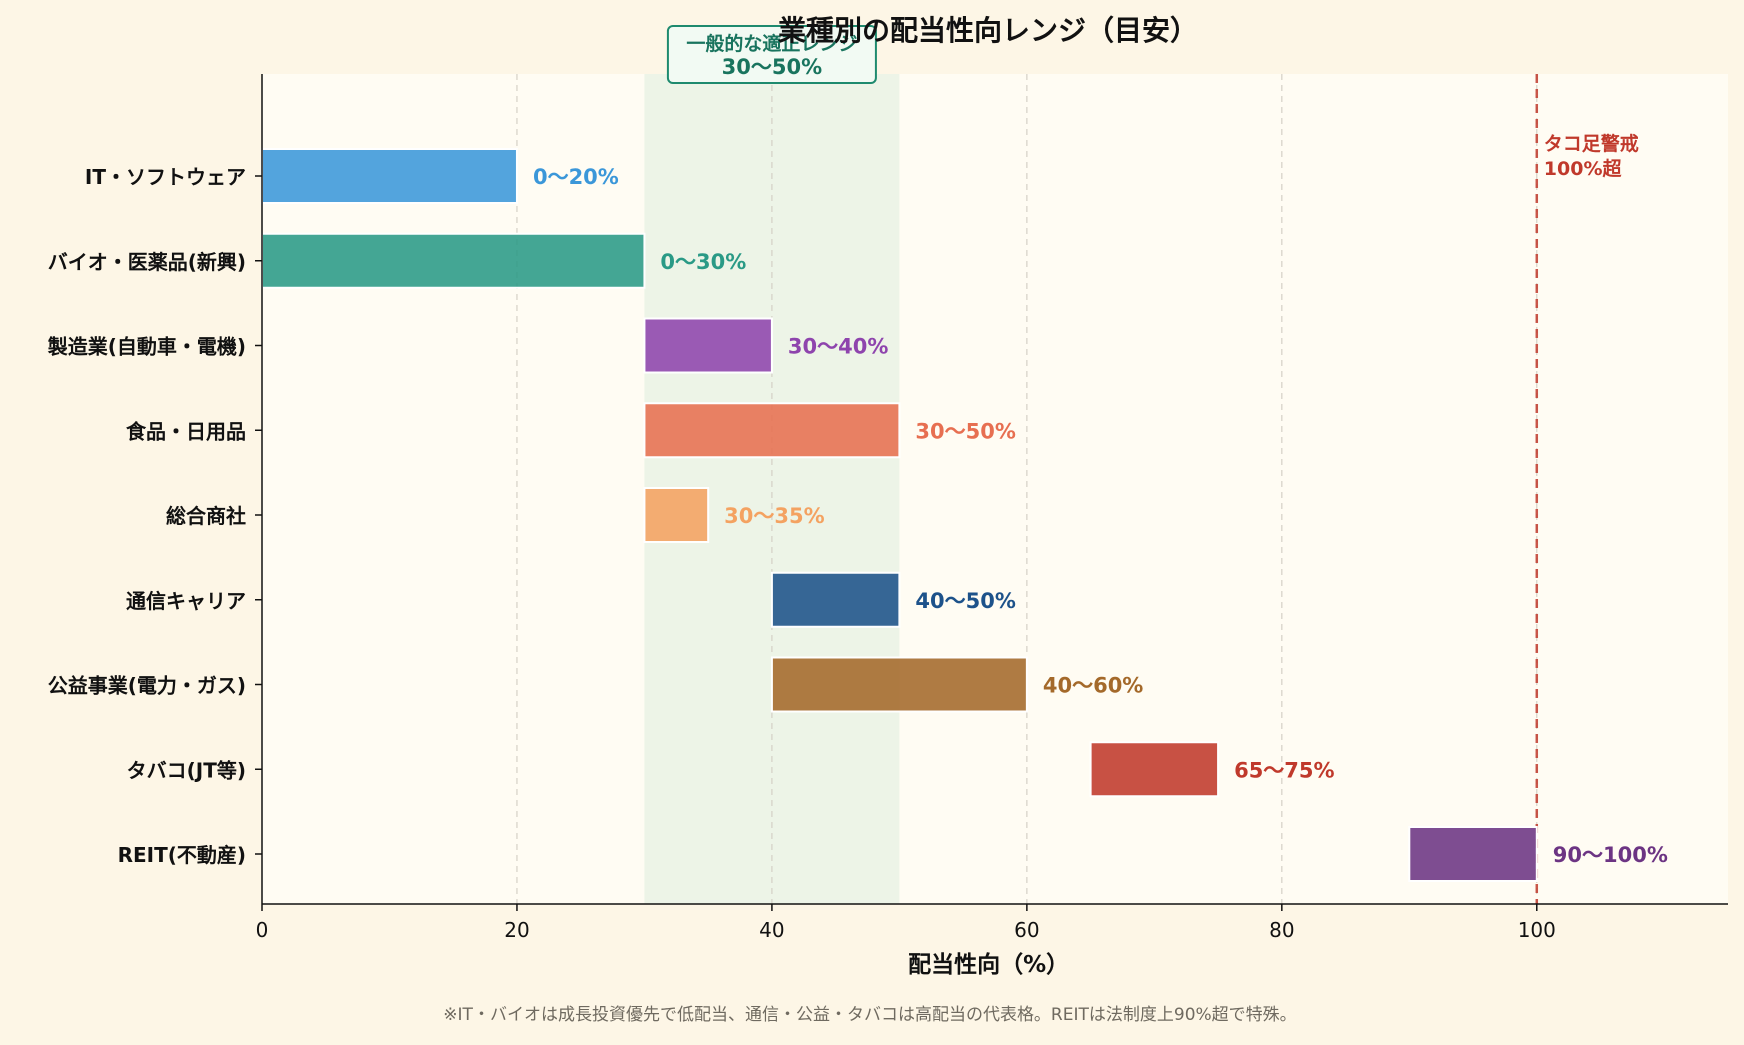 The image size is (1744, 1045). I want to click on band-label-line2: 30〜50%, so click(772, 67).